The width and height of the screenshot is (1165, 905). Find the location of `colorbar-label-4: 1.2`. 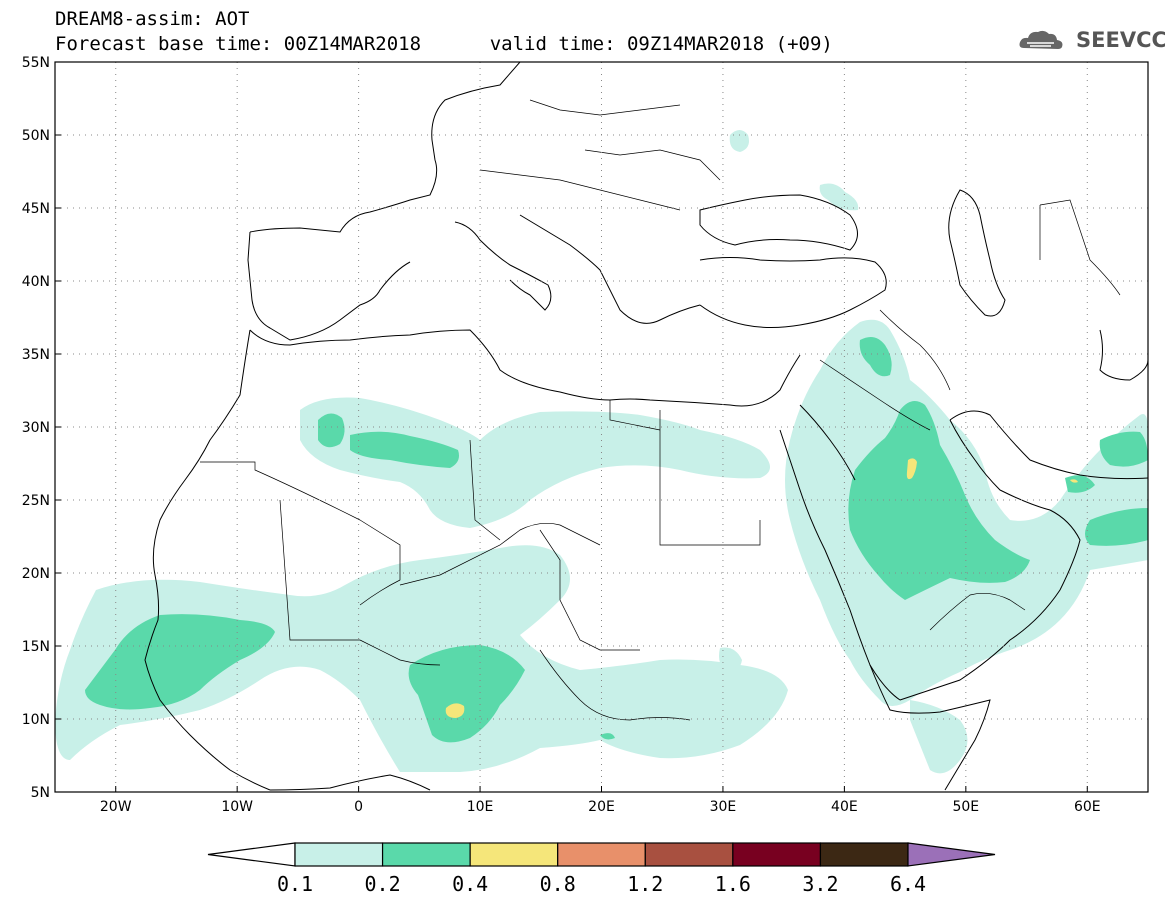

colorbar-label-4: 1.2 is located at coordinates (645, 884).